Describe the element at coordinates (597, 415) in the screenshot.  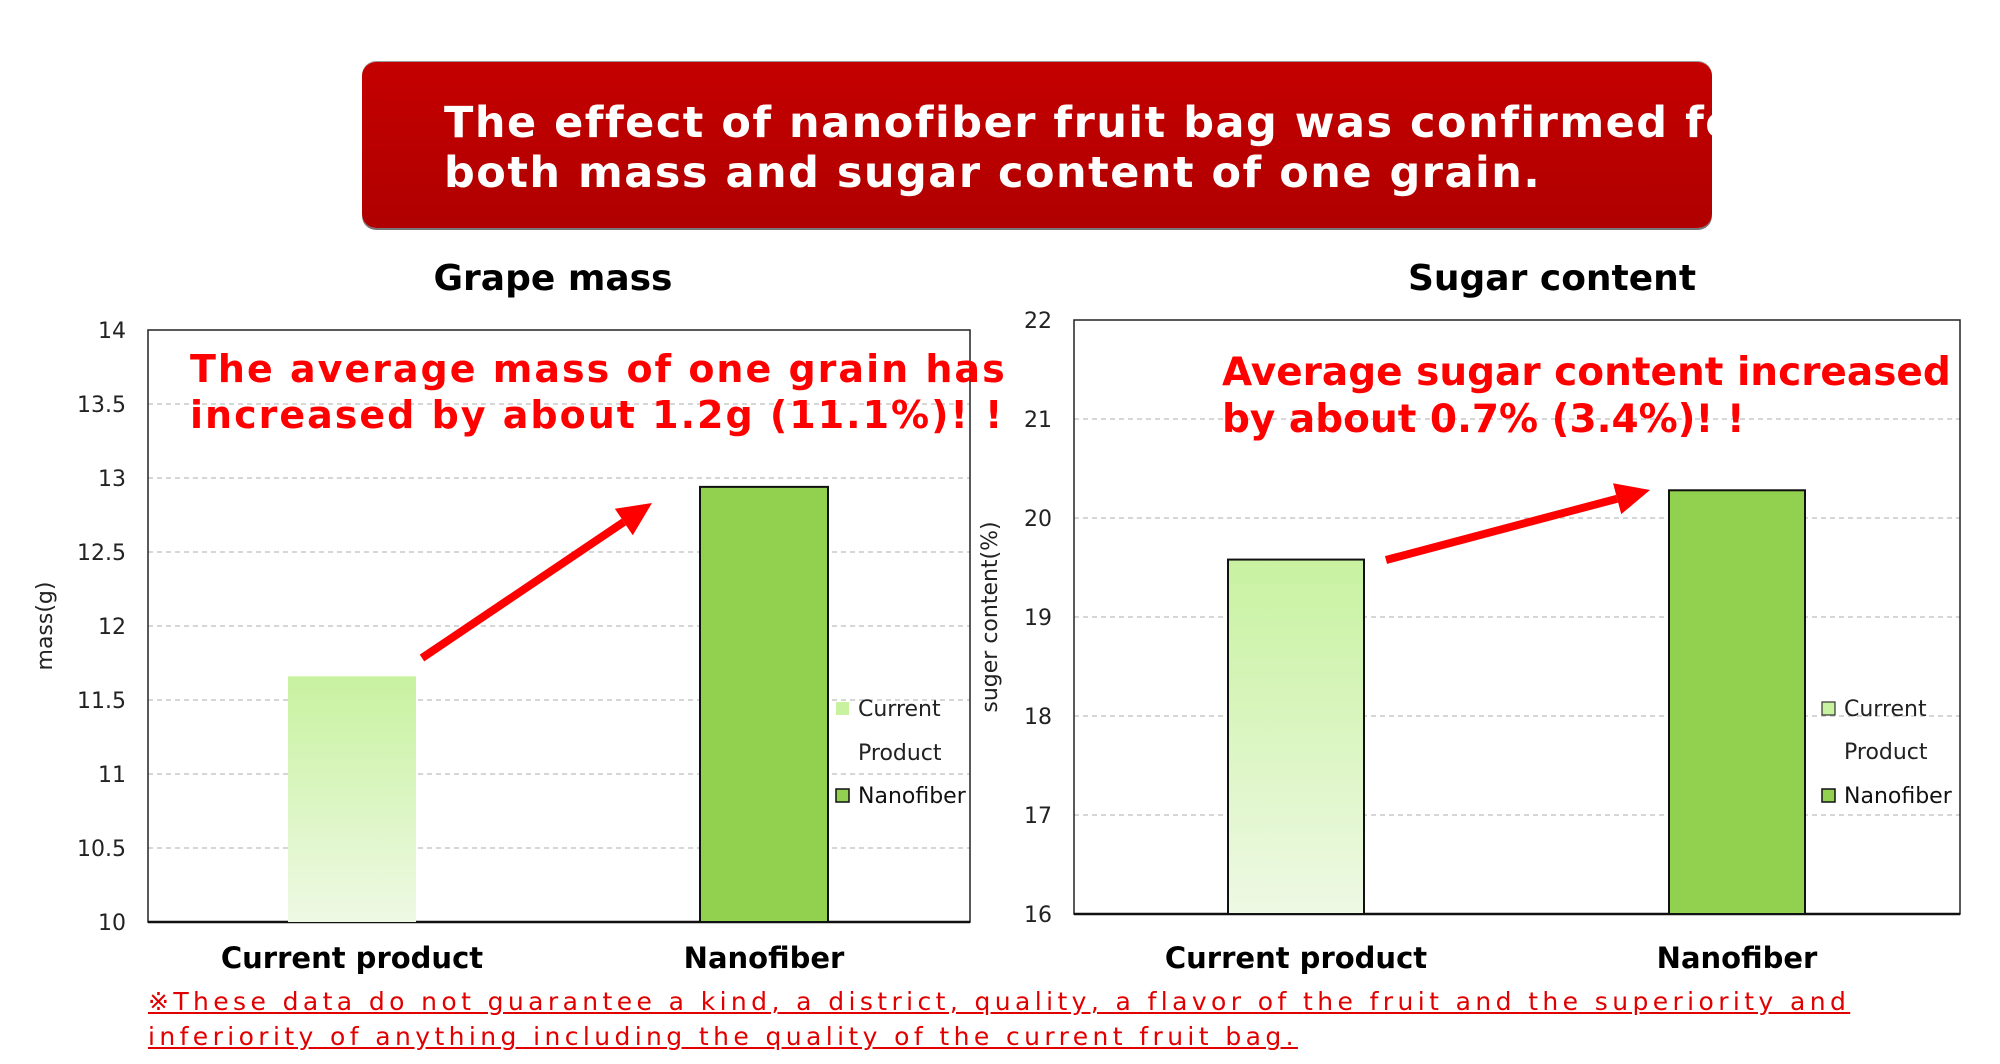
I see `annotation-text: increased by about 1.2g (11.1%)! !` at that location.